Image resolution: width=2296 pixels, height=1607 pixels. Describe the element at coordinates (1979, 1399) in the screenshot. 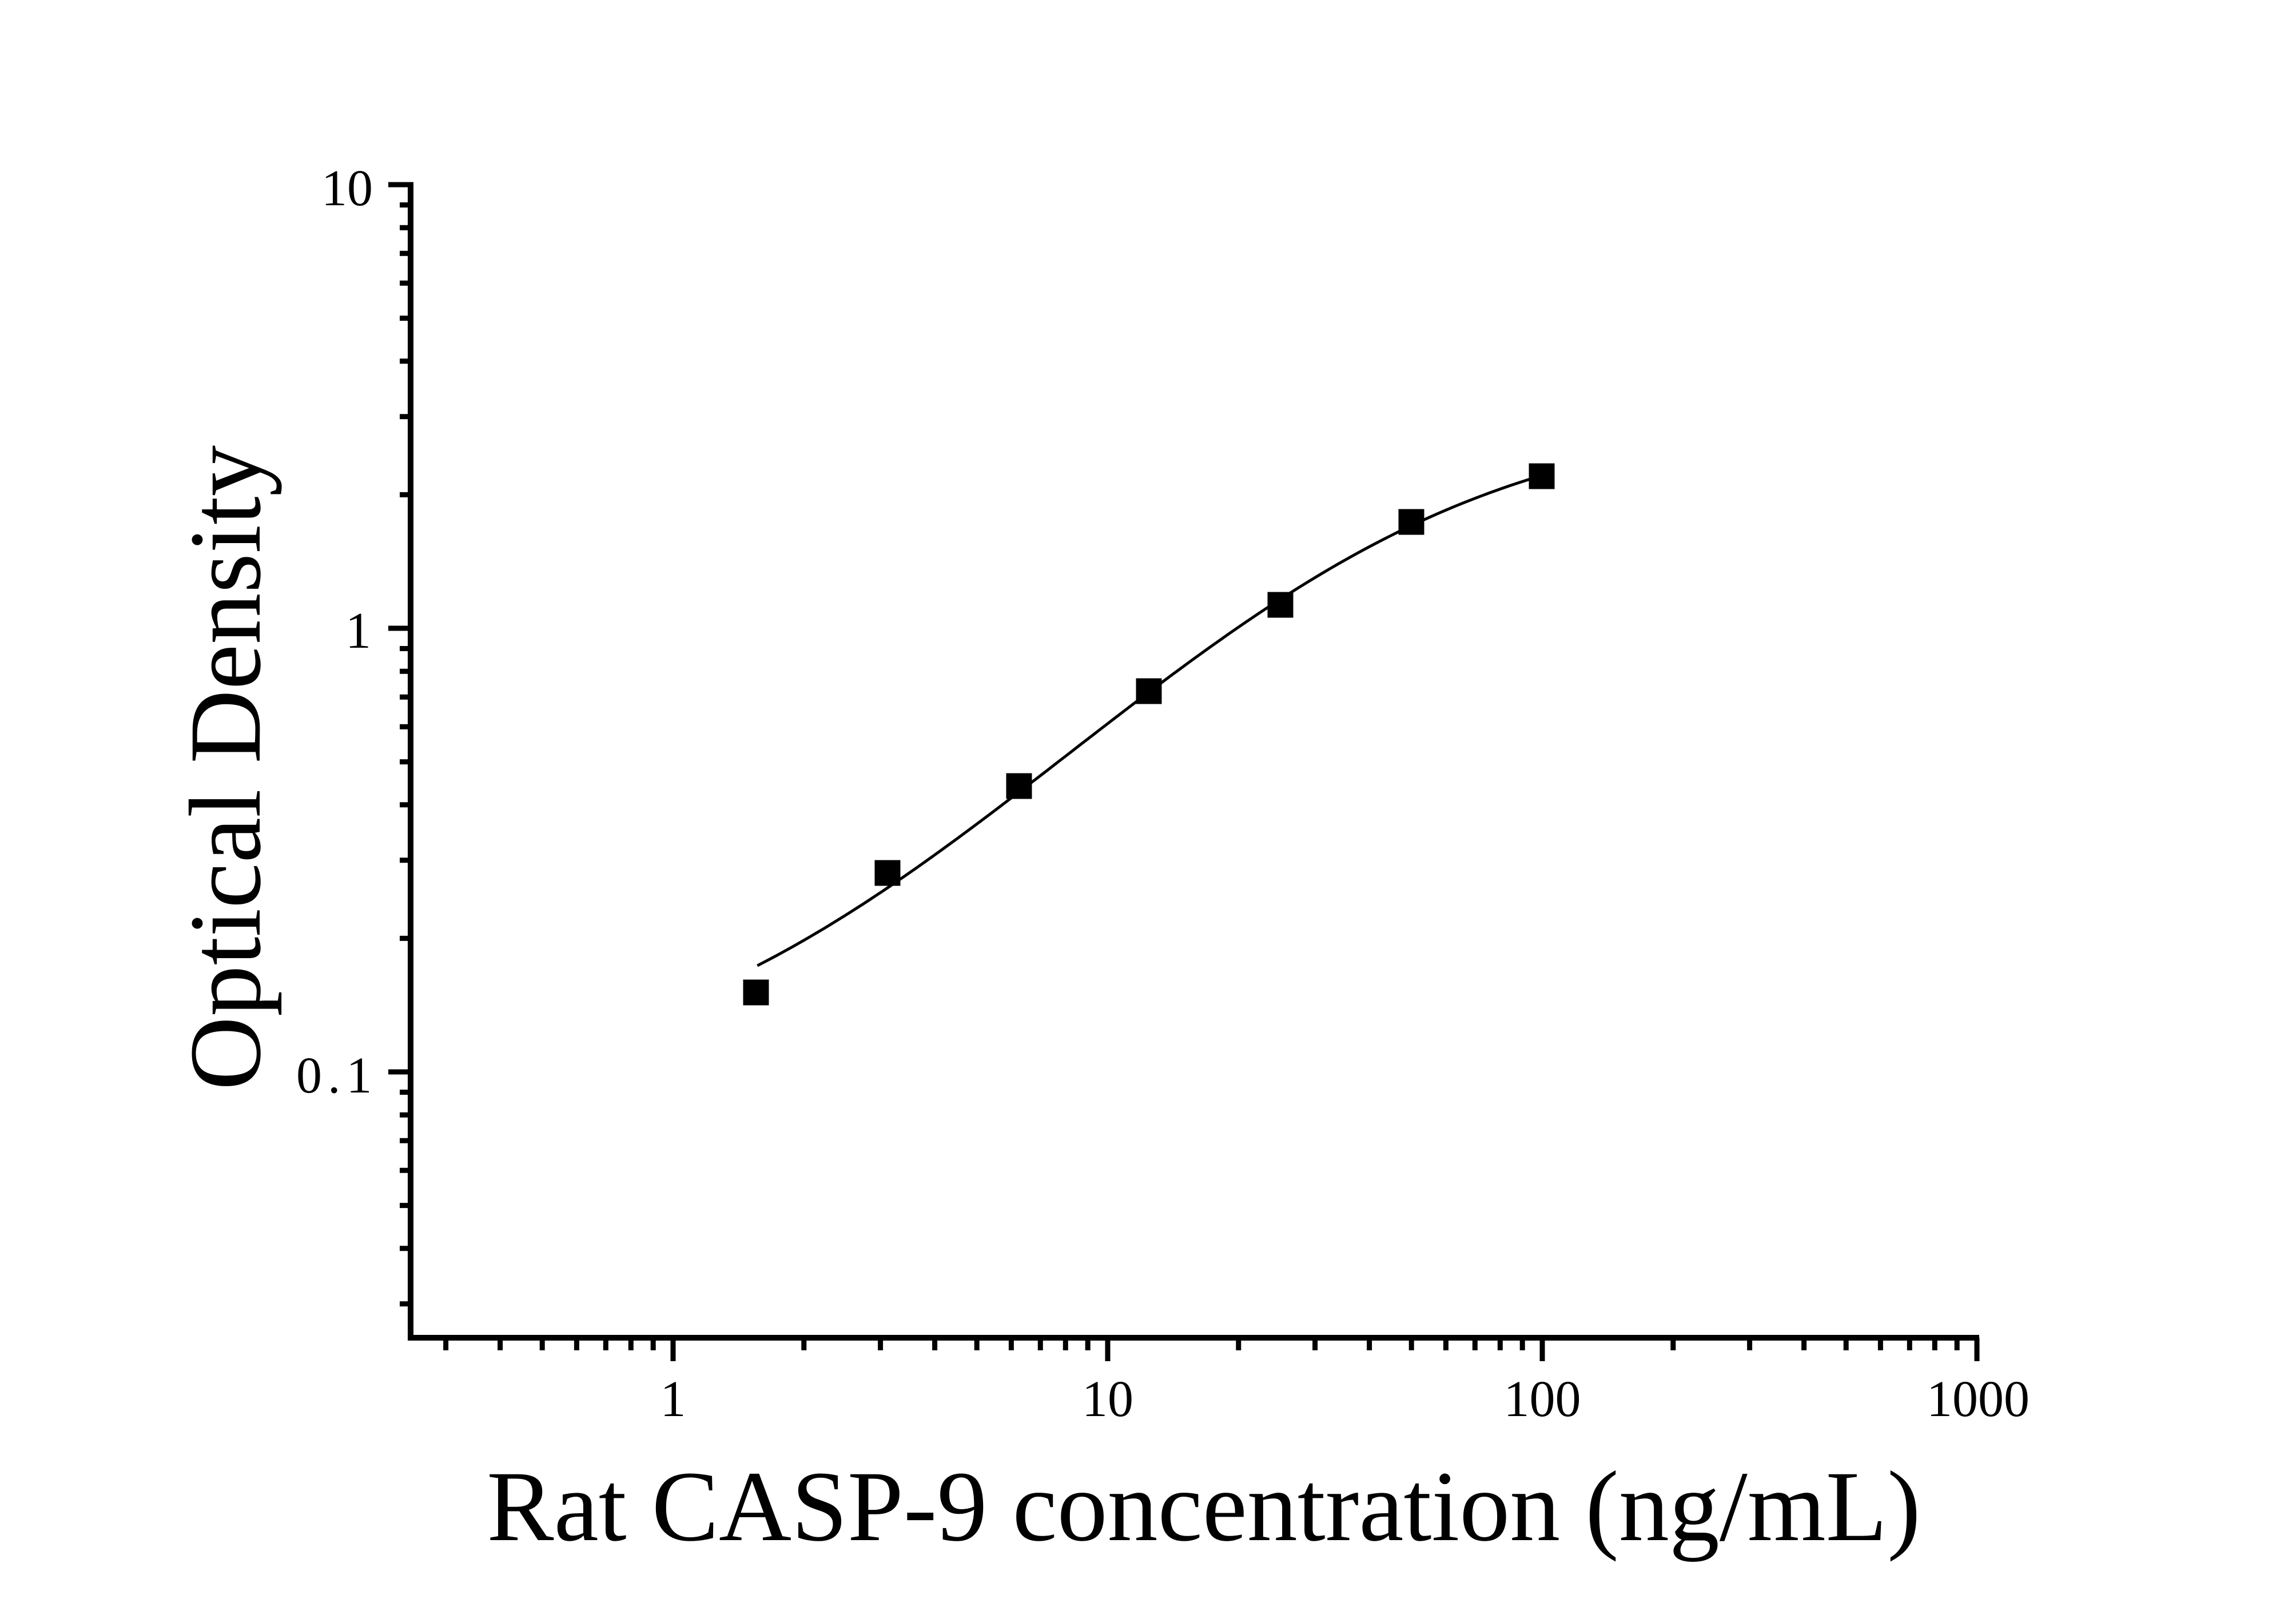

I see `svg-text: 1000` at that location.